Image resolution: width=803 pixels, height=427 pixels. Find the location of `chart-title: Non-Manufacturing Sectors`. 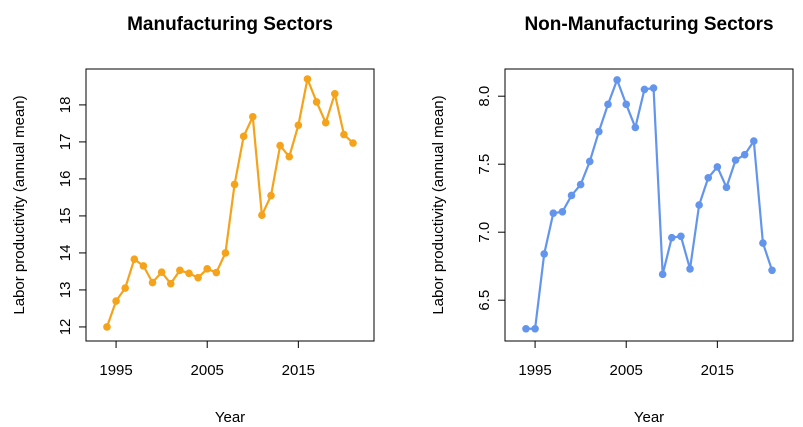

chart-title: Non-Manufacturing Sectors is located at coordinates (648, 24).